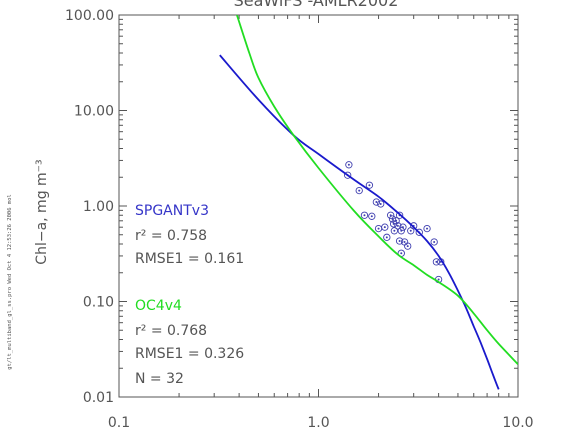 Image resolution: width=576 pixels, height=432 pixels. Describe the element at coordinates (172, 211) in the screenshot. I see `annotation-text: SPGANTv3` at that location.